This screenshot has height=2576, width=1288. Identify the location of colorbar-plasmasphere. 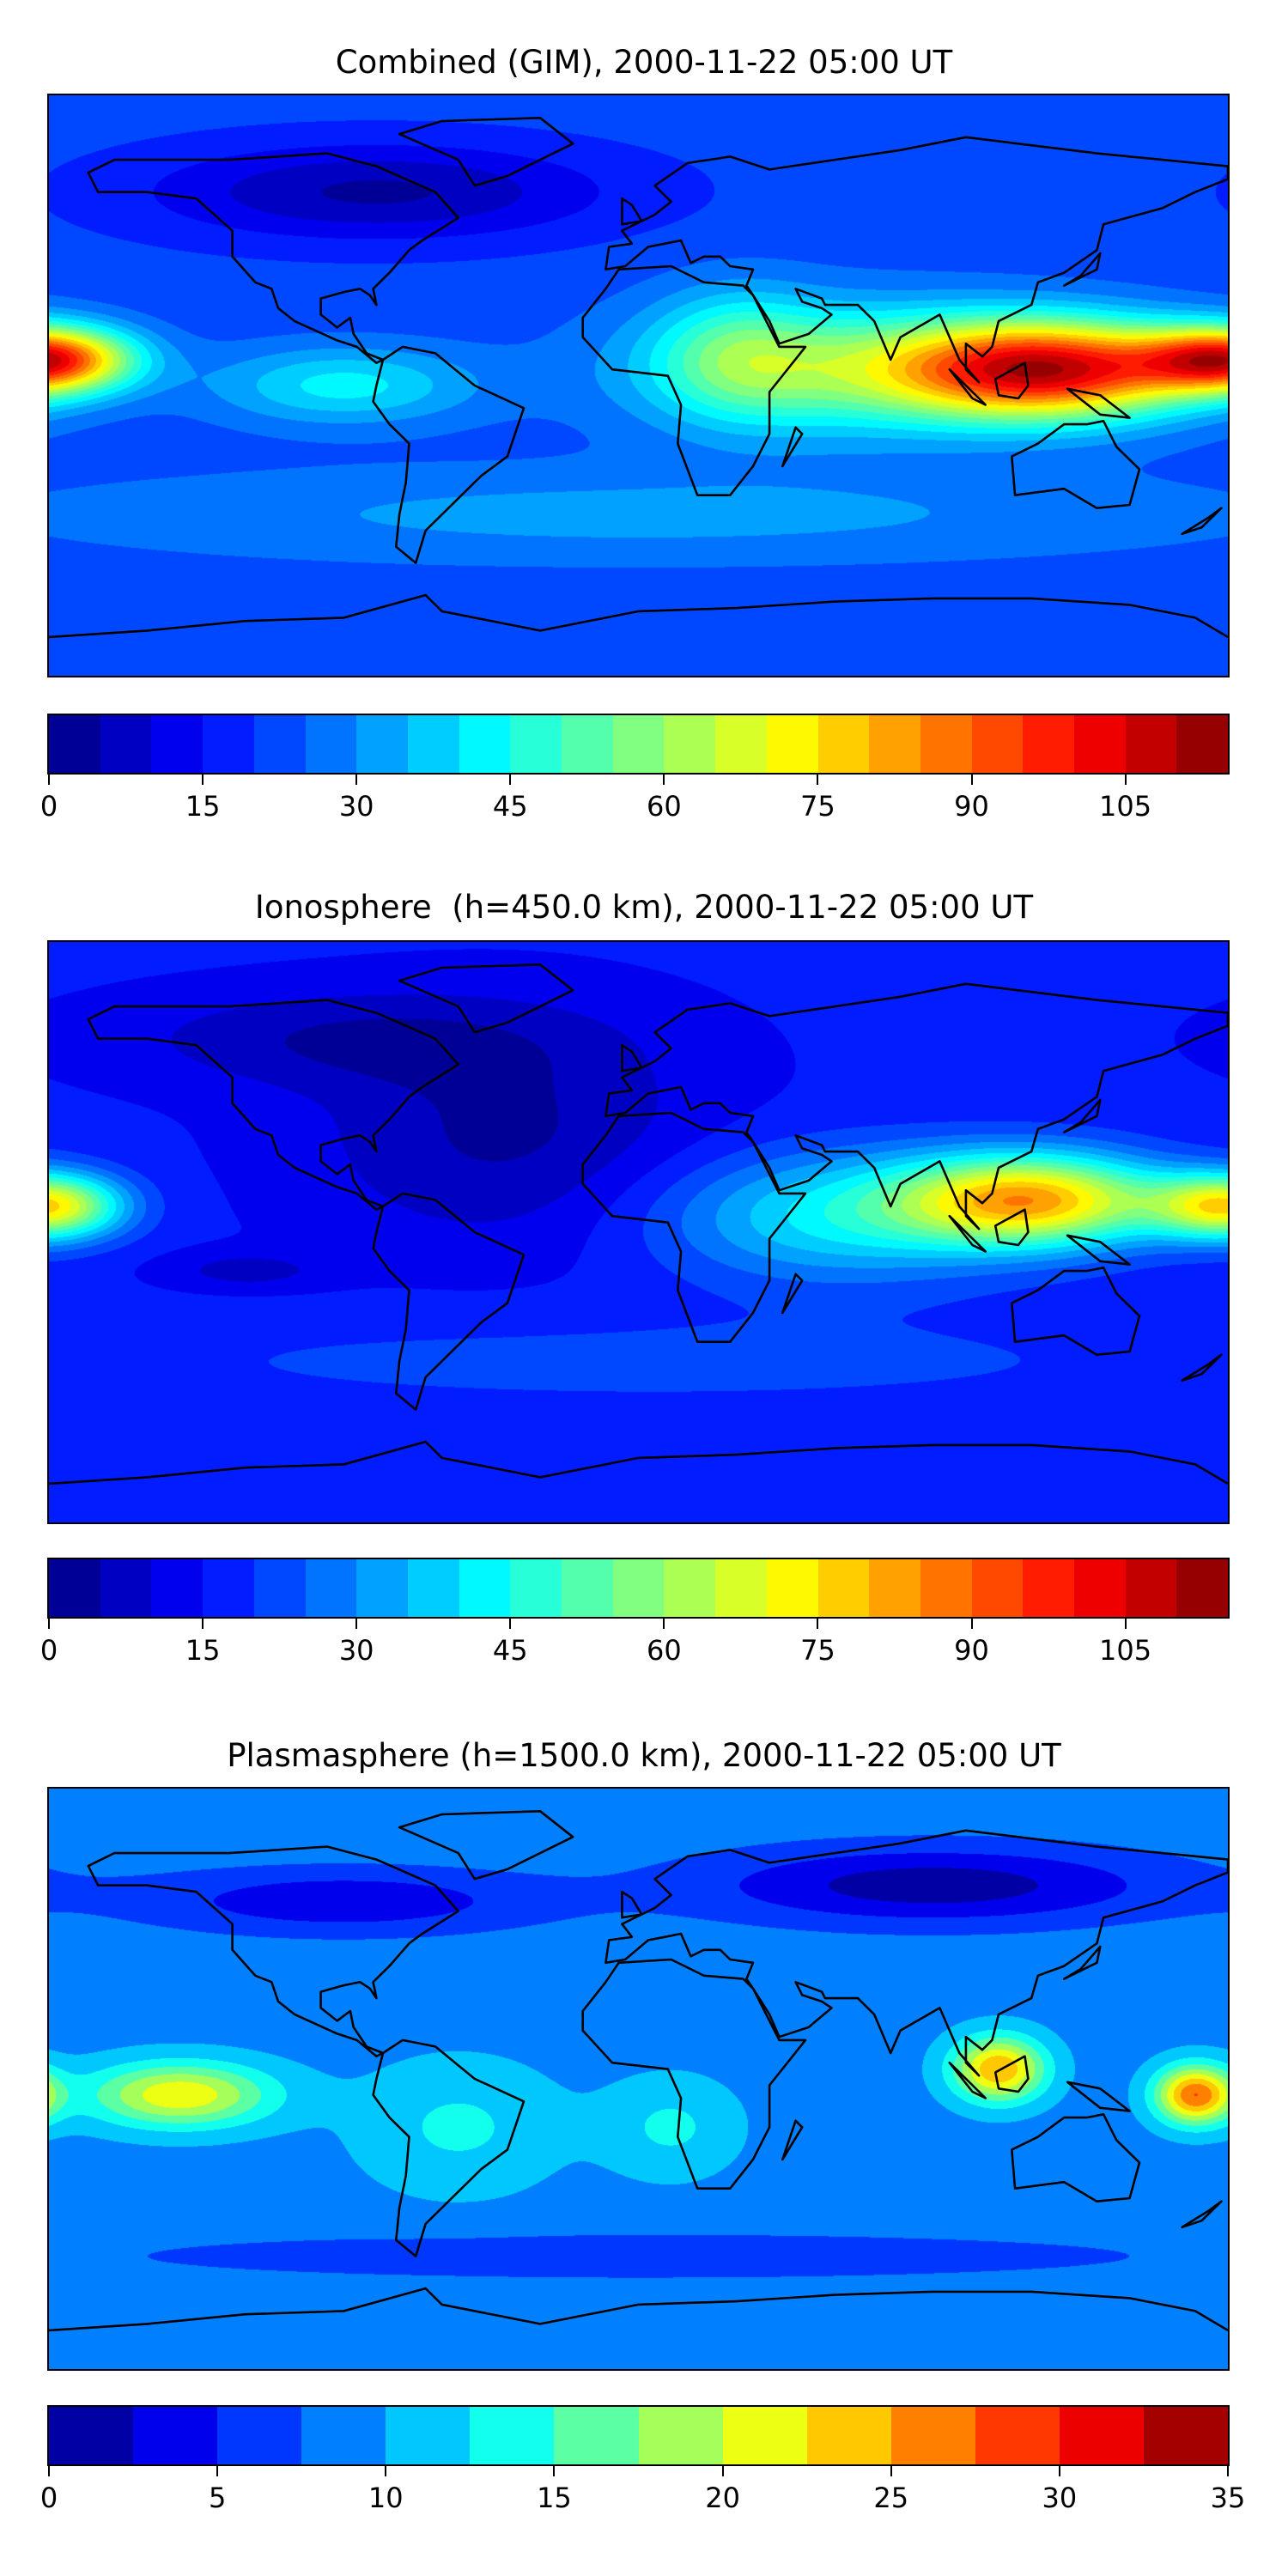
(638, 2435).